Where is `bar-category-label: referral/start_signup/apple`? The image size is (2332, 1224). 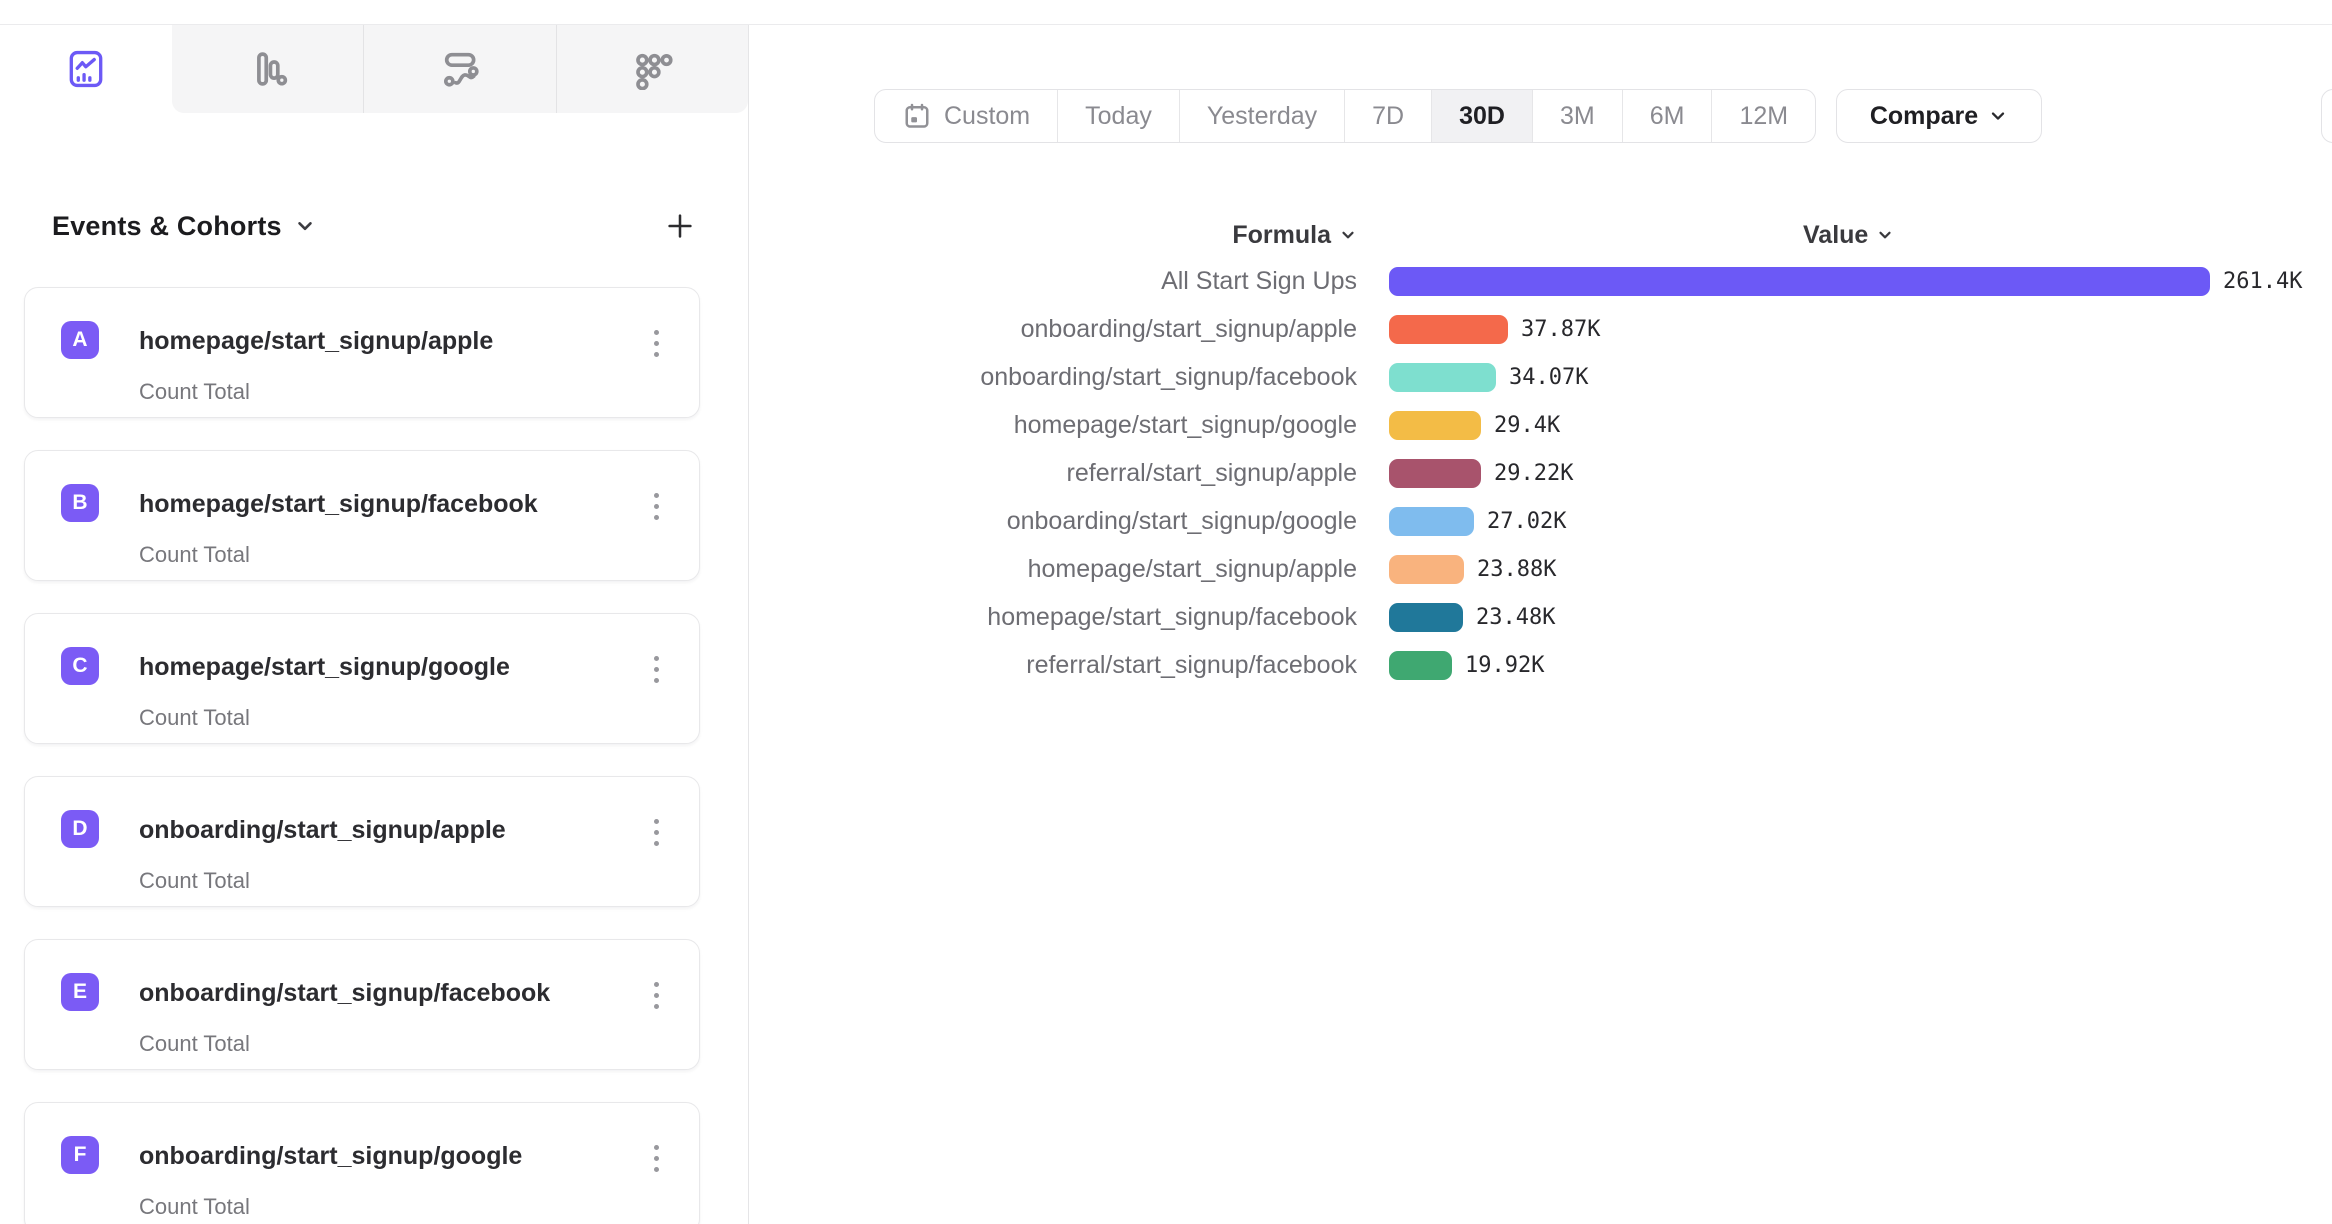
bar-category-label: referral/start_signup/apple is located at coordinates (1211, 472).